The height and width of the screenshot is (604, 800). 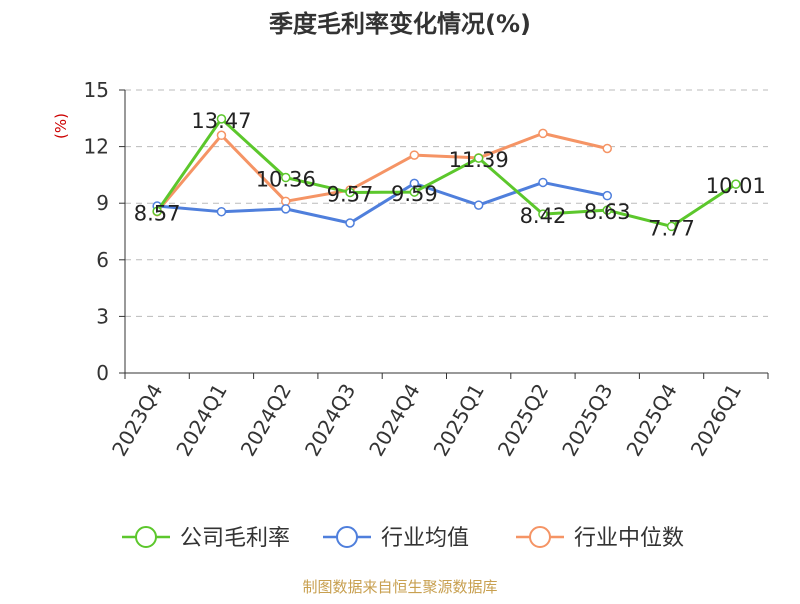 I want to click on legend-item-2: 行业中位数, so click(x=600, y=538).